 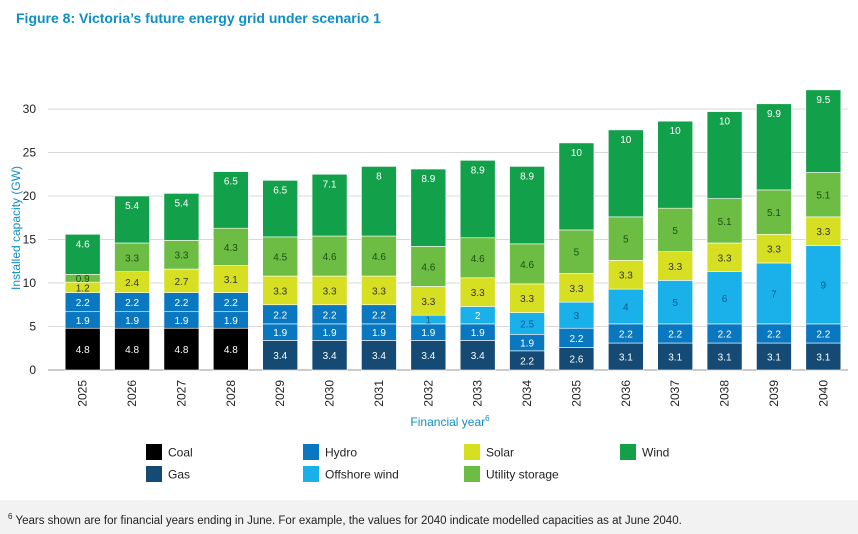 I want to click on data-label: 0.9, so click(x=83, y=279).